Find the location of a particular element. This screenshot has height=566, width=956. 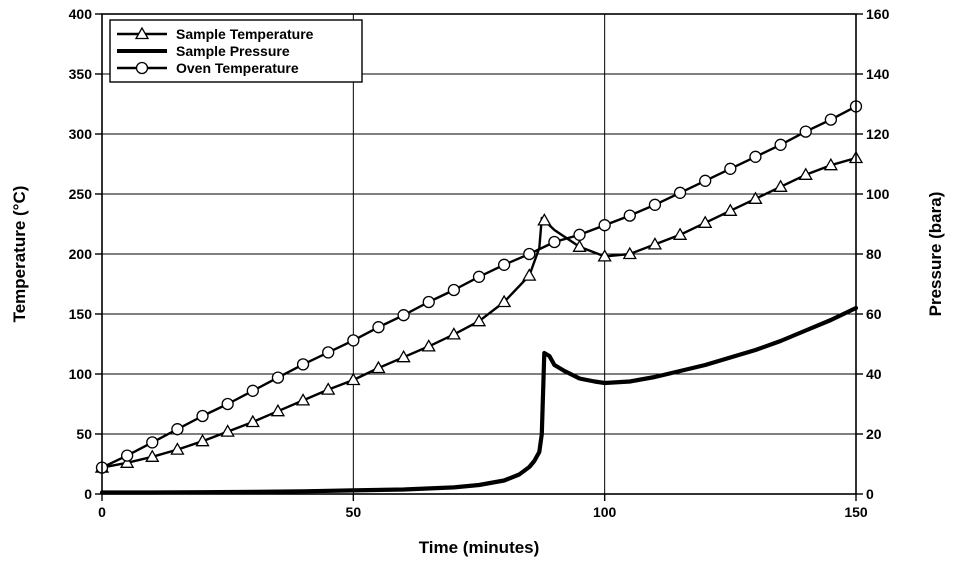

y-tick-label: 200 is located at coordinates (81, 254).